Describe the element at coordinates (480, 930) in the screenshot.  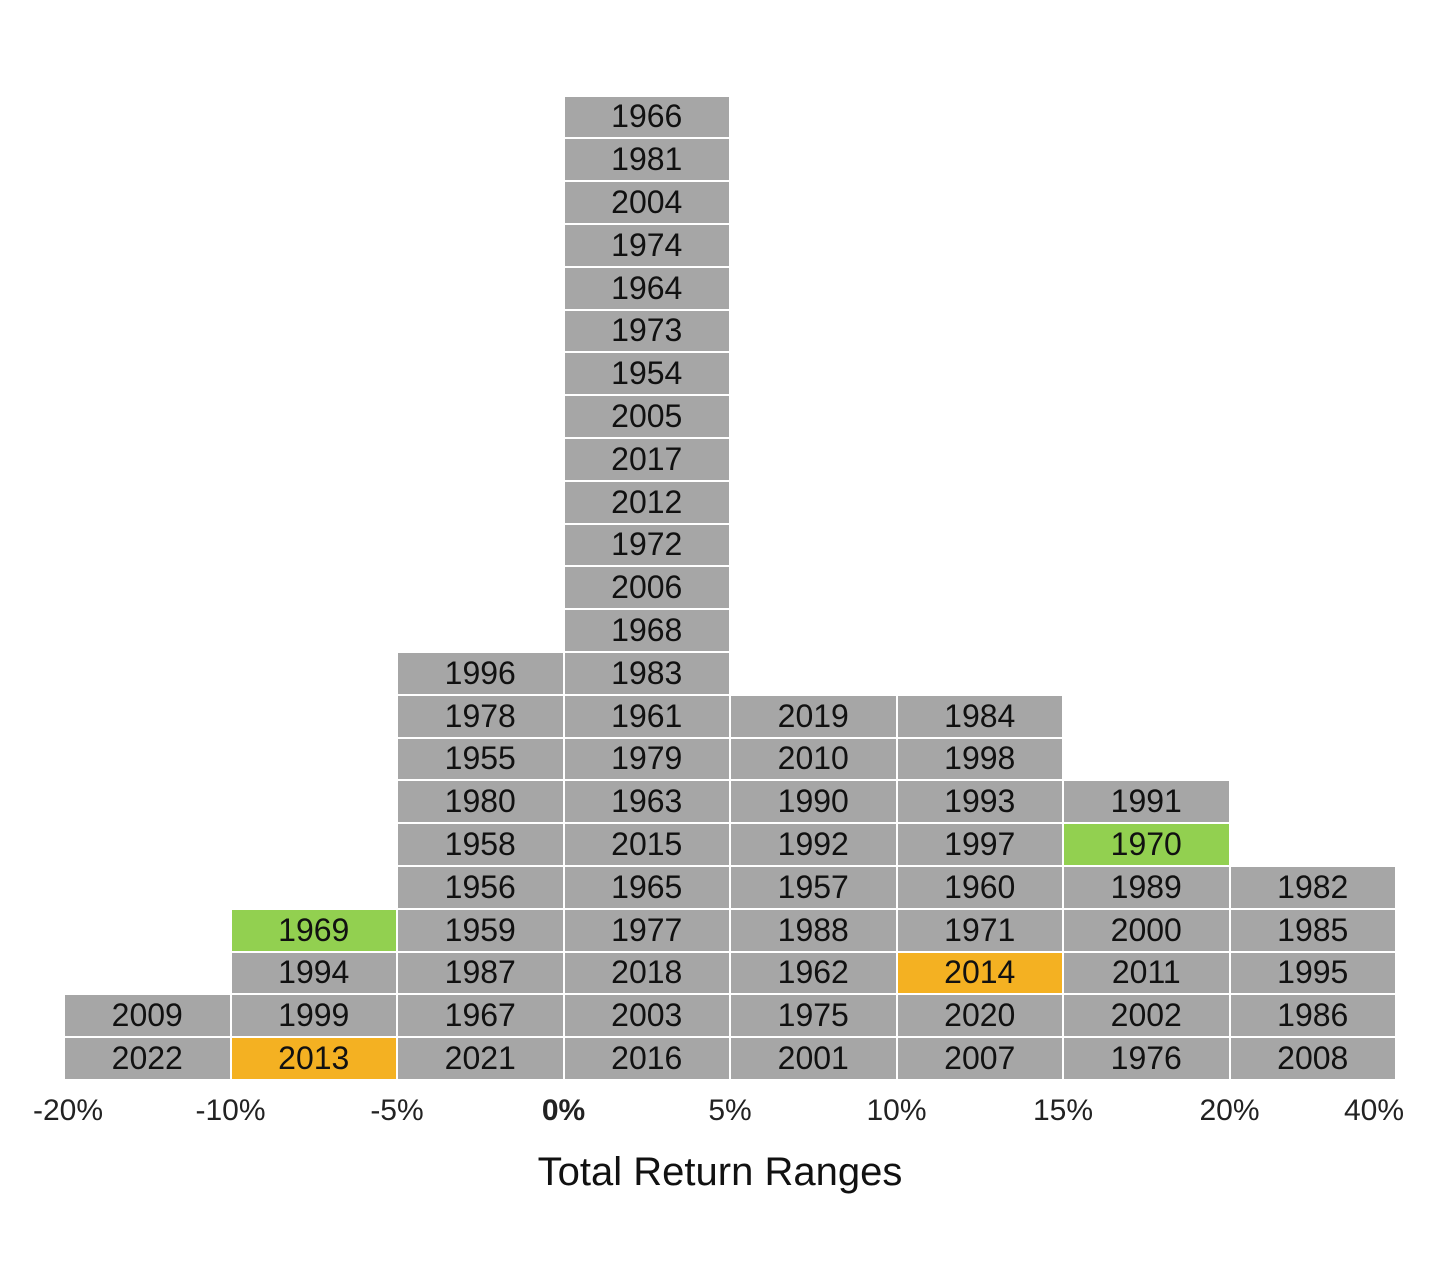
I see `year-cell-1959: 1959` at that location.